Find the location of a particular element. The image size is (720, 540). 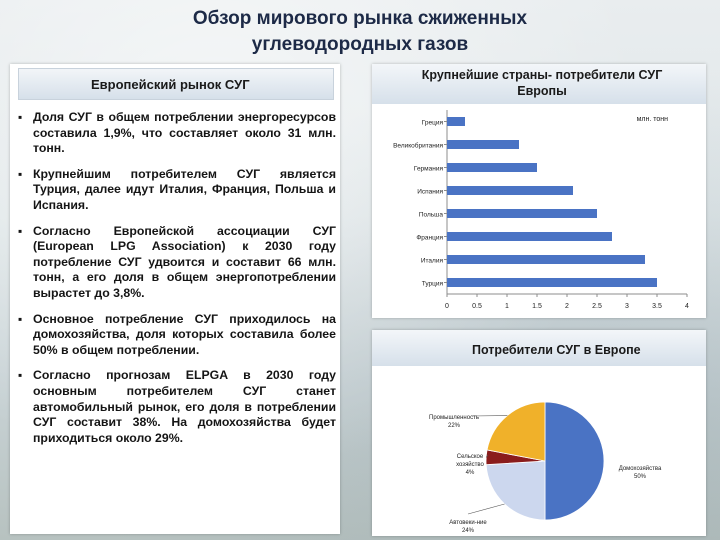

category-label: Турция is located at coordinates (433, 284).